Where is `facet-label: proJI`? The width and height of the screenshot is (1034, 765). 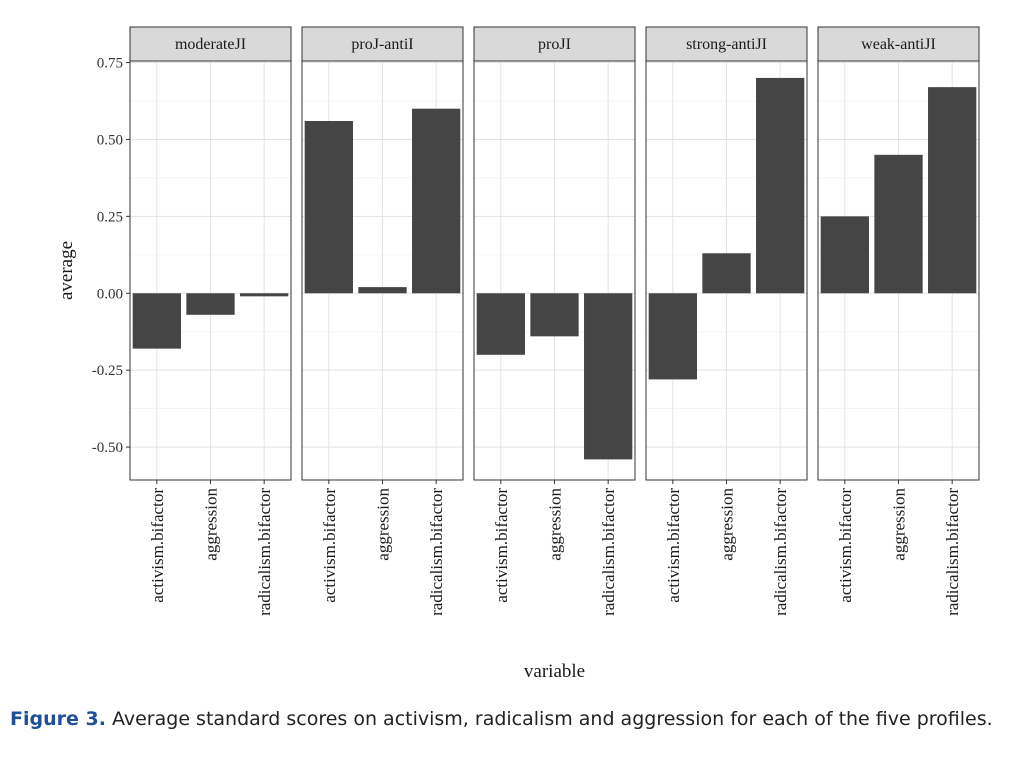 facet-label: proJI is located at coordinates (554, 44).